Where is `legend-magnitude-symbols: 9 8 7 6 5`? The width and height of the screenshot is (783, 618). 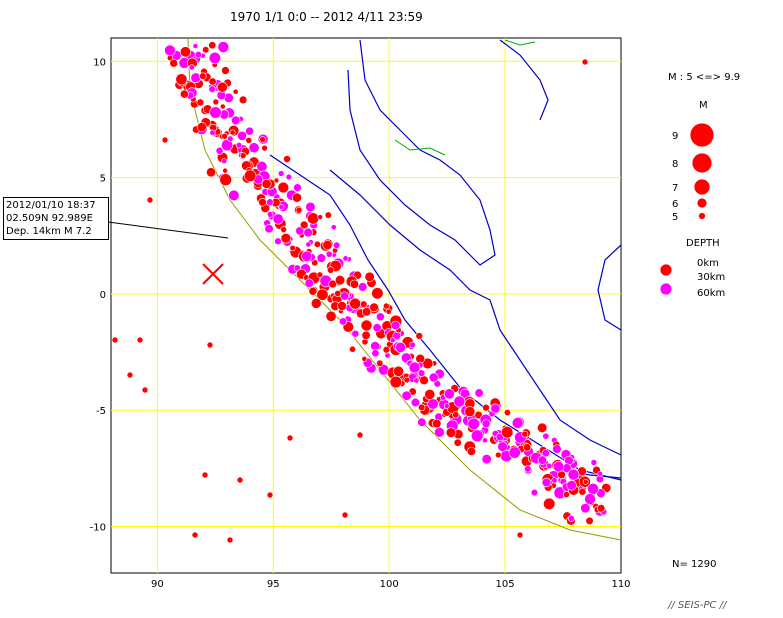 legend-magnitude-symbols: 9 8 7 6 5 is located at coordinates (693, 172).